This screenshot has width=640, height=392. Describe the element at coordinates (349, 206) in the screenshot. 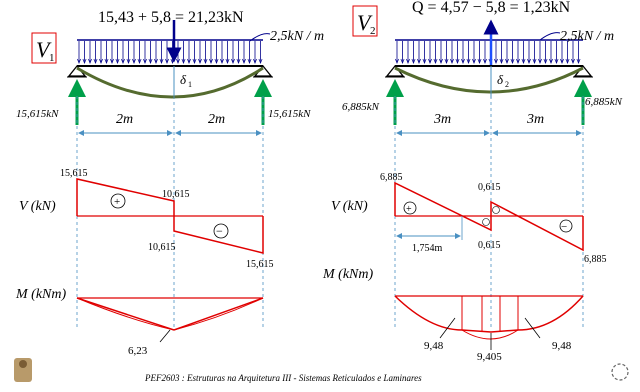

I see `right-shear-axis-label: V (kN)` at that location.